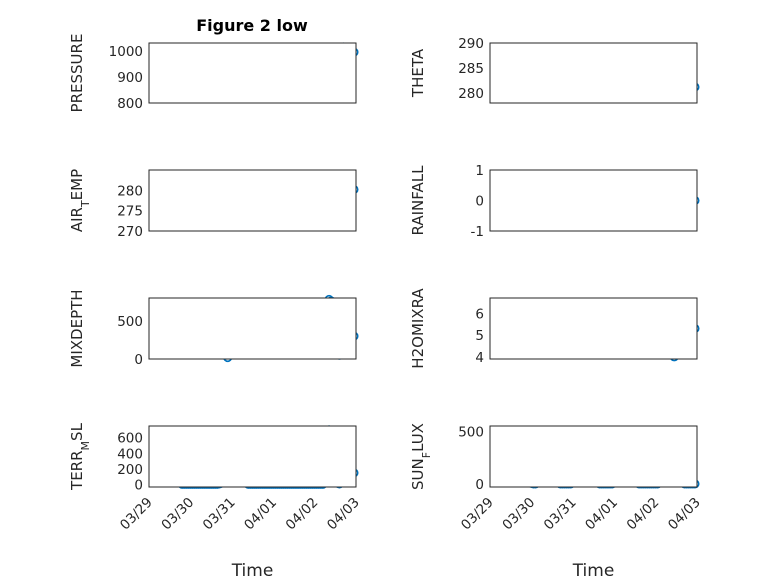 The width and height of the screenshot is (778, 583). I want to click on panel-4: -1 0 1 RAINFALL, so click(554, 201).